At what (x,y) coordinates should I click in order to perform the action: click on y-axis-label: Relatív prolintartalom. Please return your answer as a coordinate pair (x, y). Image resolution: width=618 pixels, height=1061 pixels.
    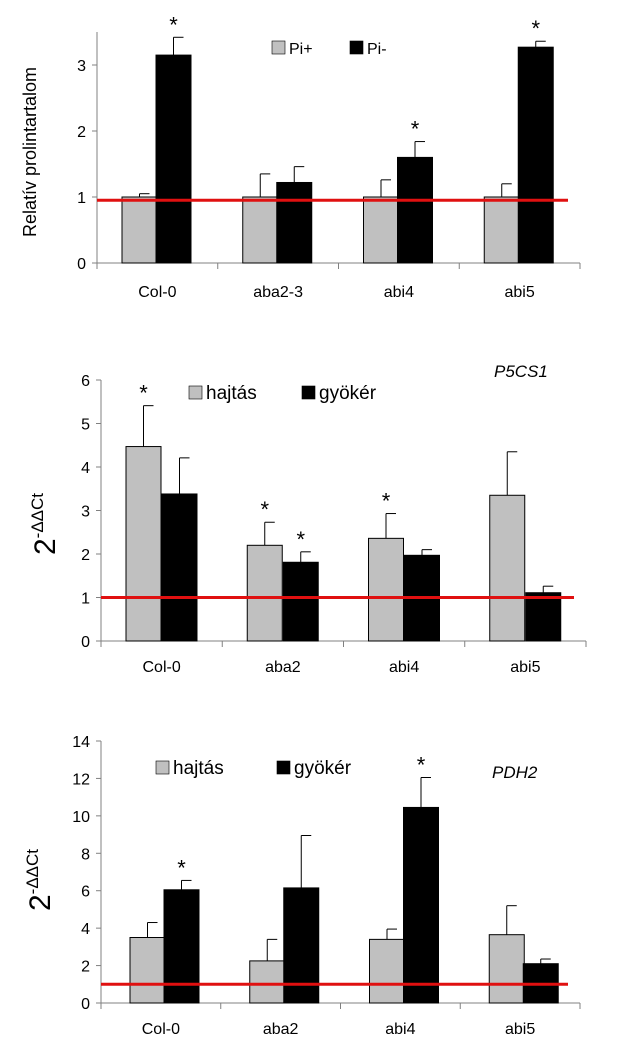
    Looking at the image, I should click on (30, 152).